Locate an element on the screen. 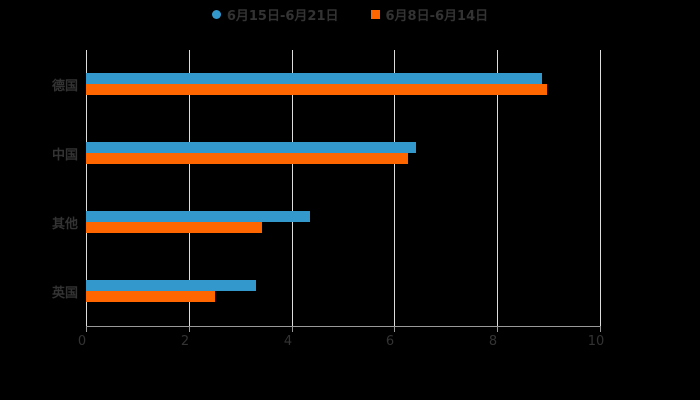 This screenshot has height=400, width=700. legend-circle-icon is located at coordinates (216, 14).